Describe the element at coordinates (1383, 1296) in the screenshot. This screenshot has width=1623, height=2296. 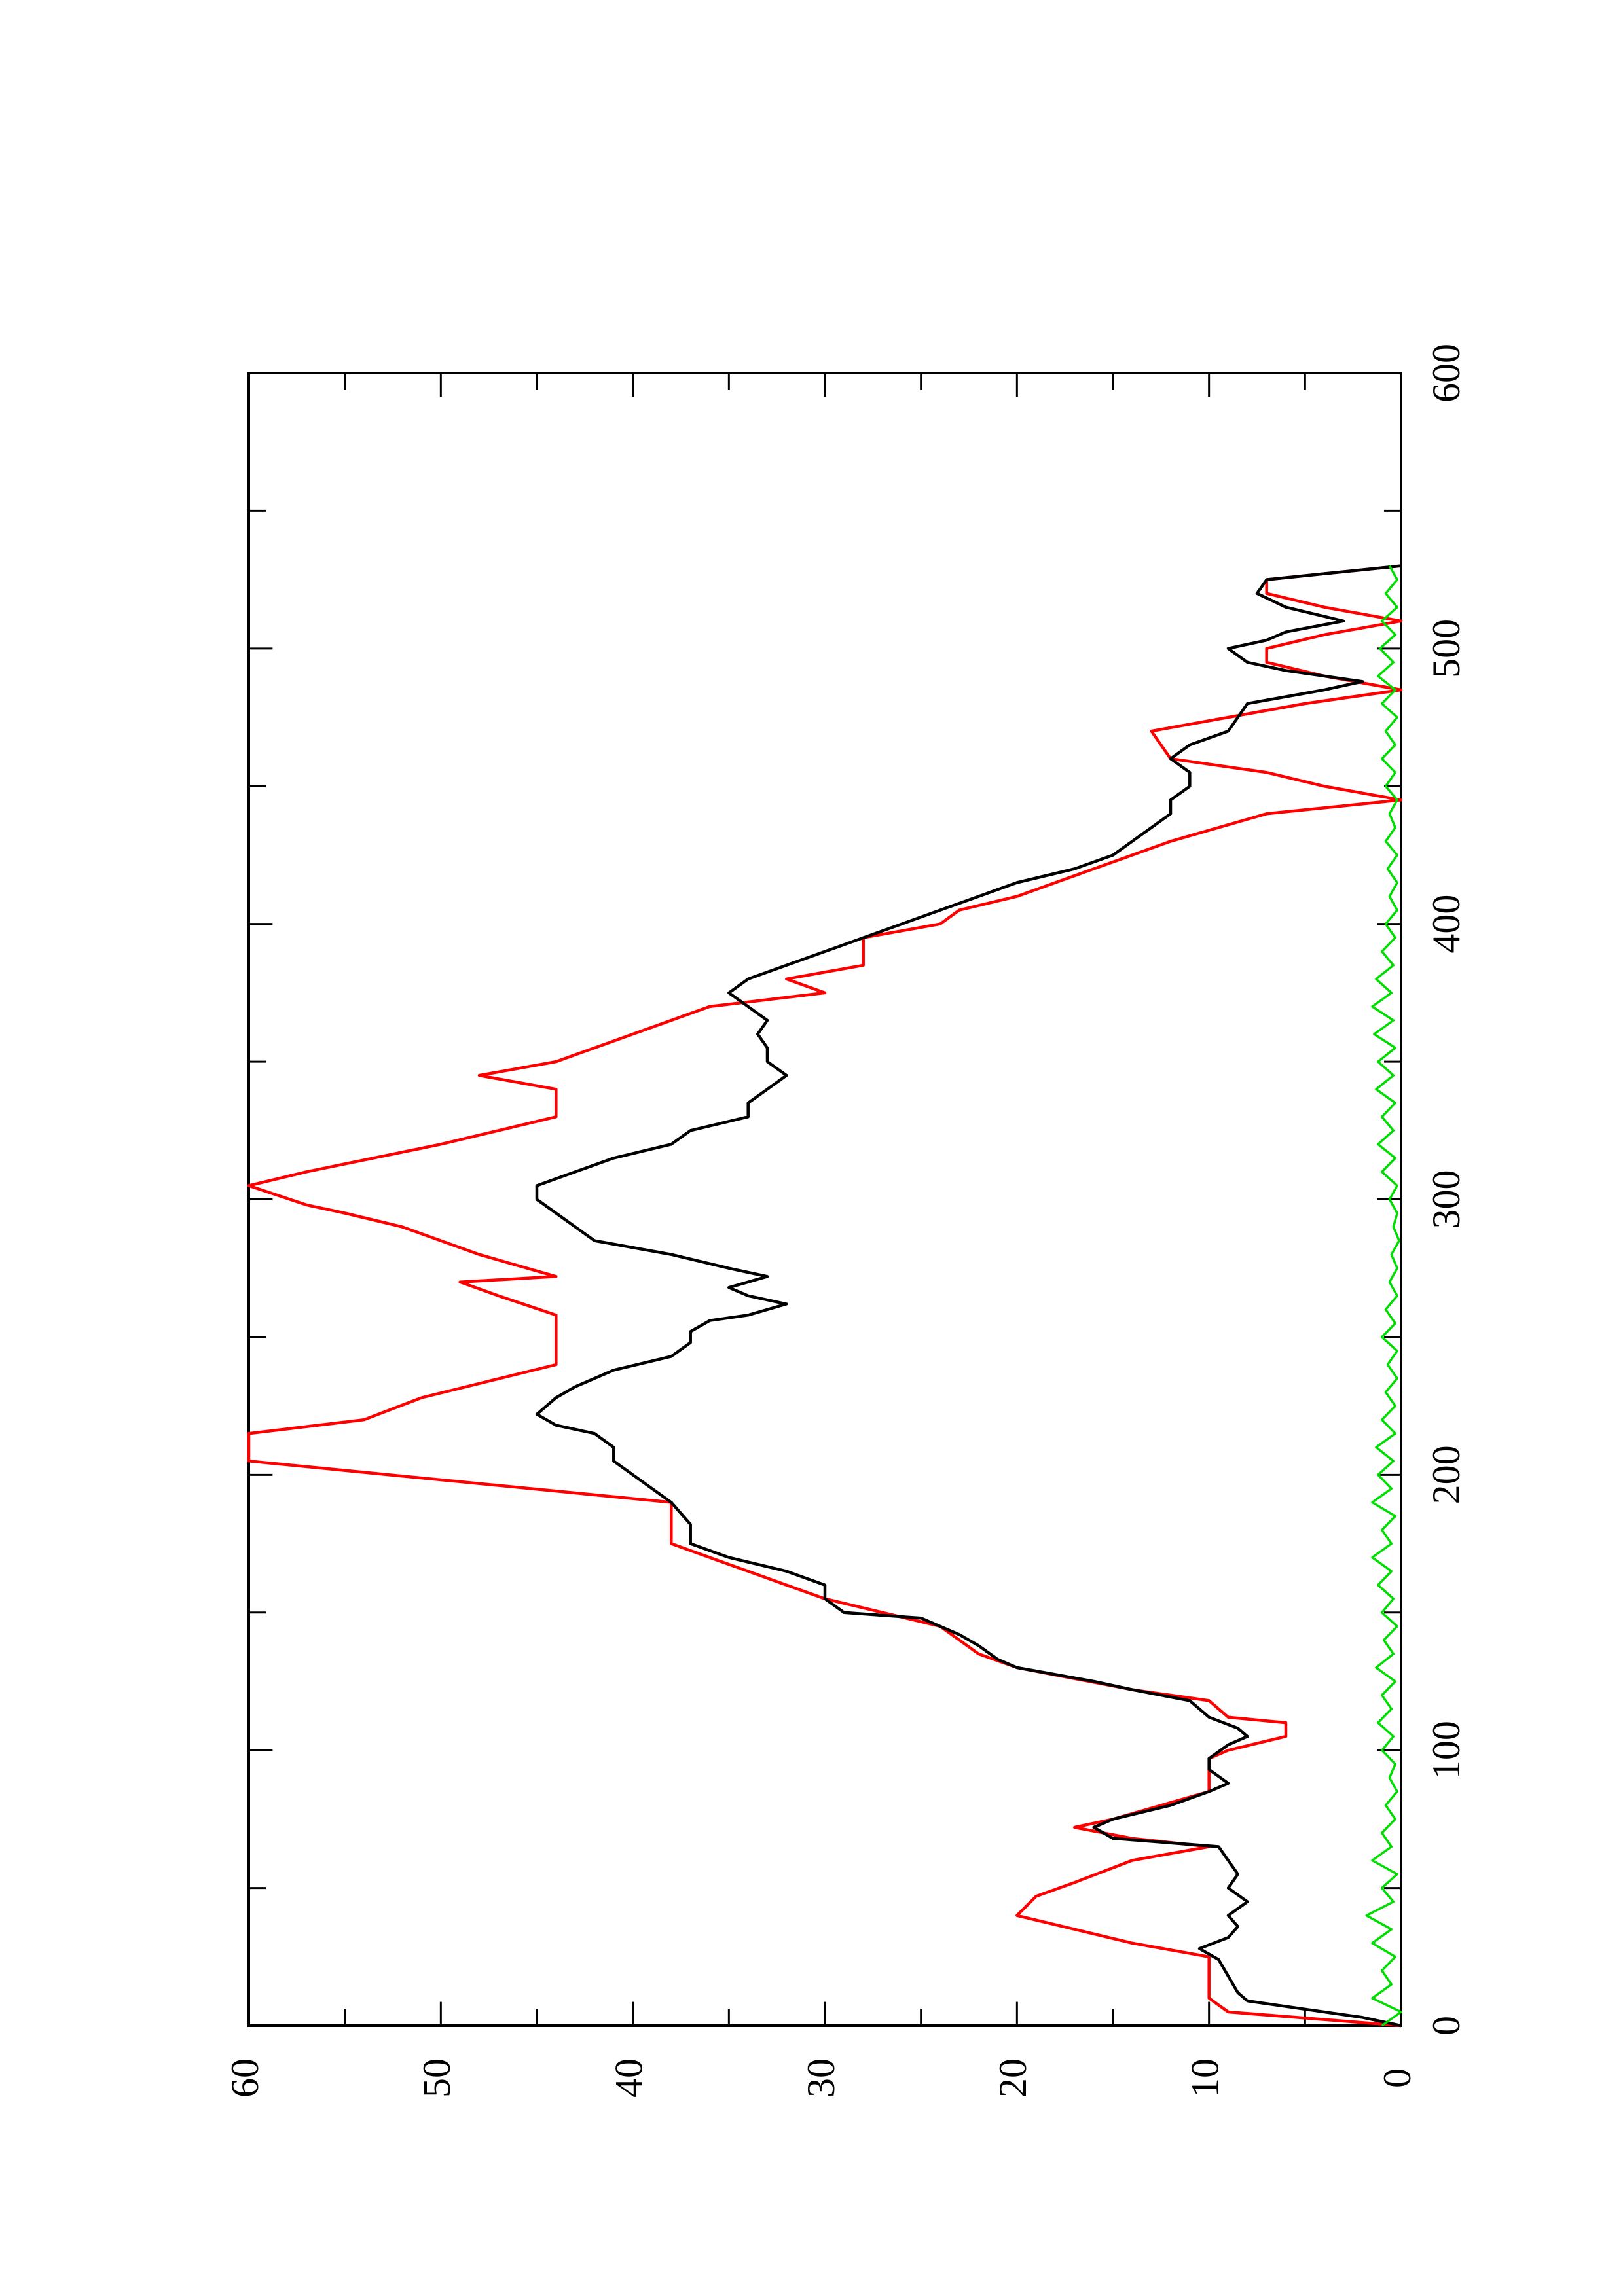
I see `green-series` at that location.